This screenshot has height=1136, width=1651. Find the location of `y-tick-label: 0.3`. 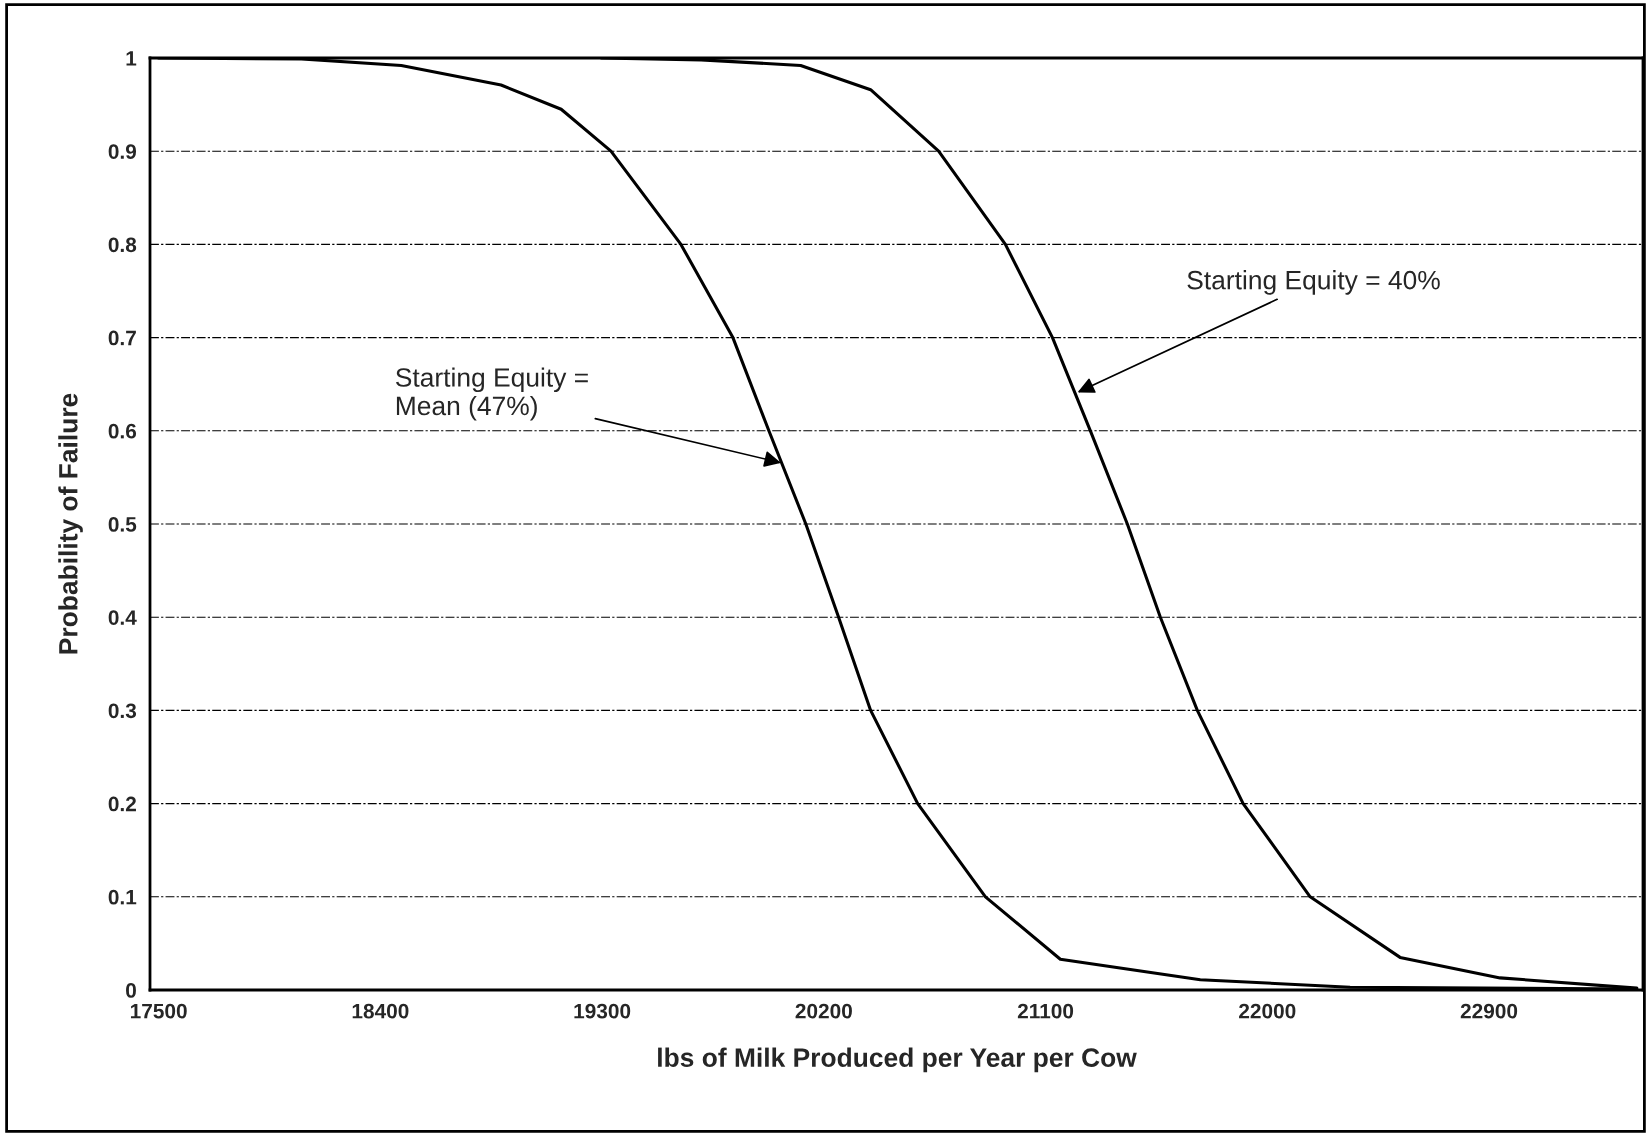

y-tick-label: 0.3 is located at coordinates (122, 711).